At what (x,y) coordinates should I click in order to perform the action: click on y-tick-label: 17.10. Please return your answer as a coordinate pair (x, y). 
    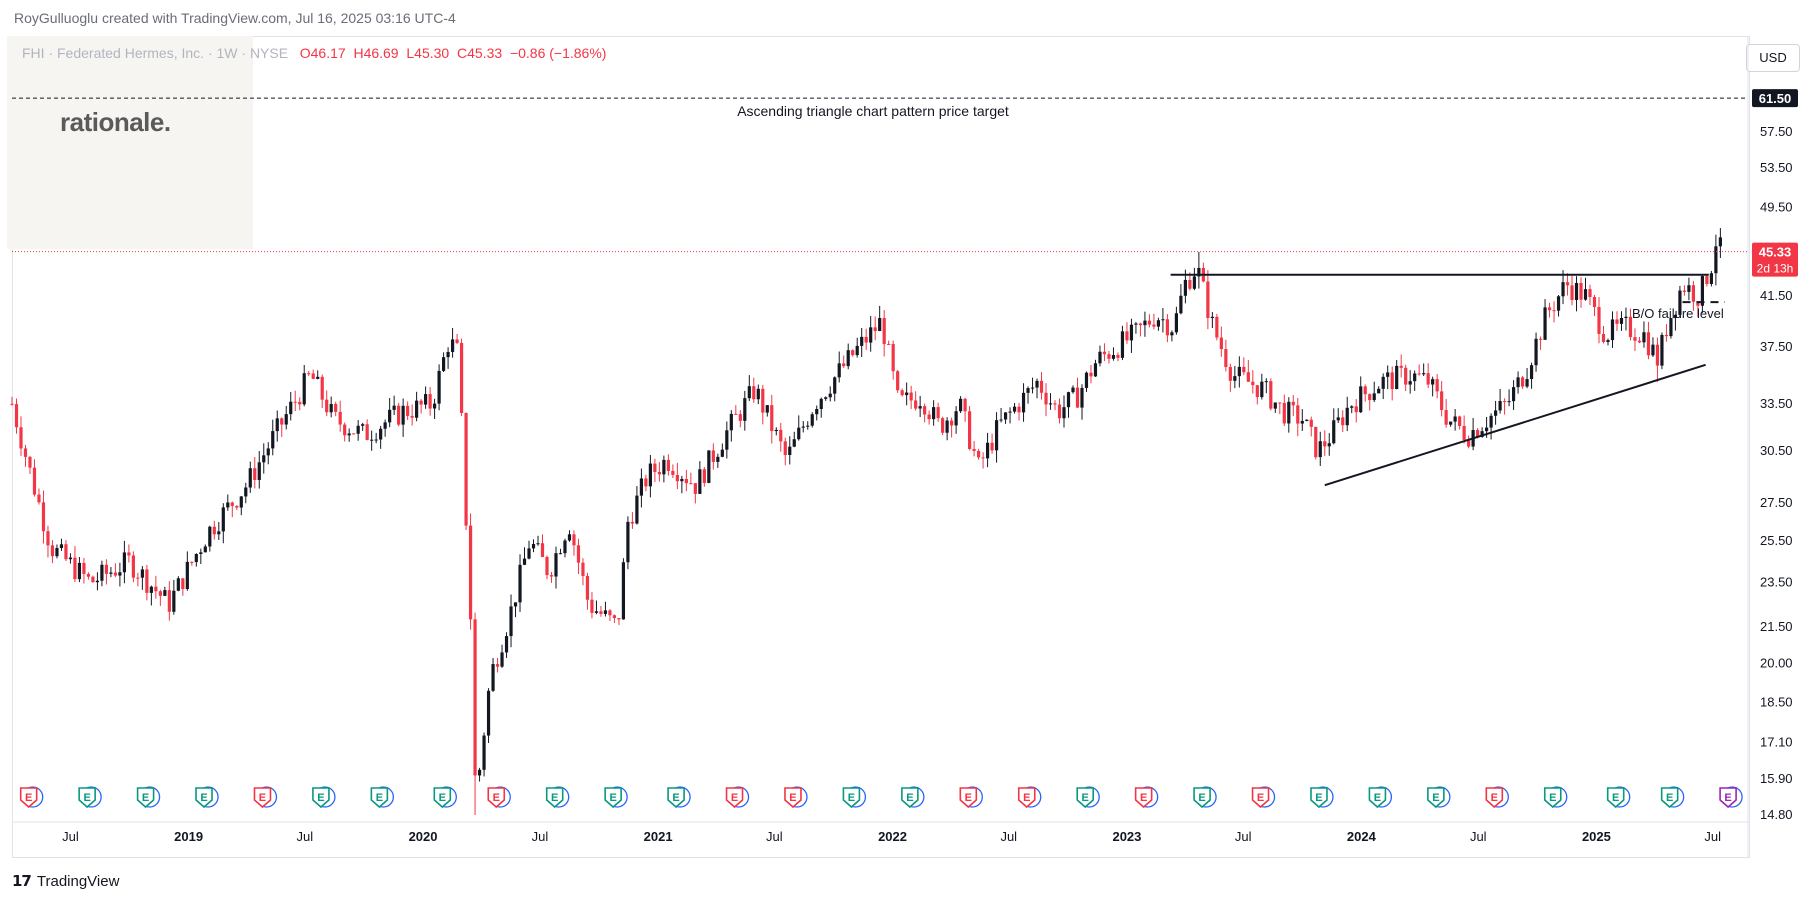
    Looking at the image, I should click on (1776, 741).